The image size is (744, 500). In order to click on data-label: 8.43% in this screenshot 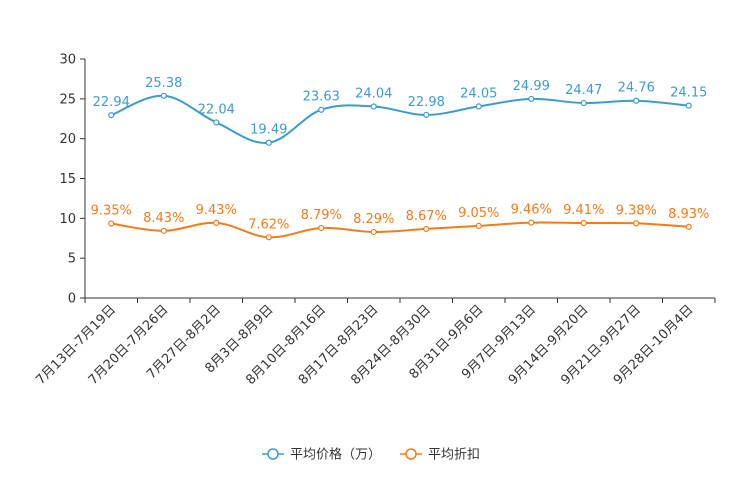, I will do `click(163, 218)`.